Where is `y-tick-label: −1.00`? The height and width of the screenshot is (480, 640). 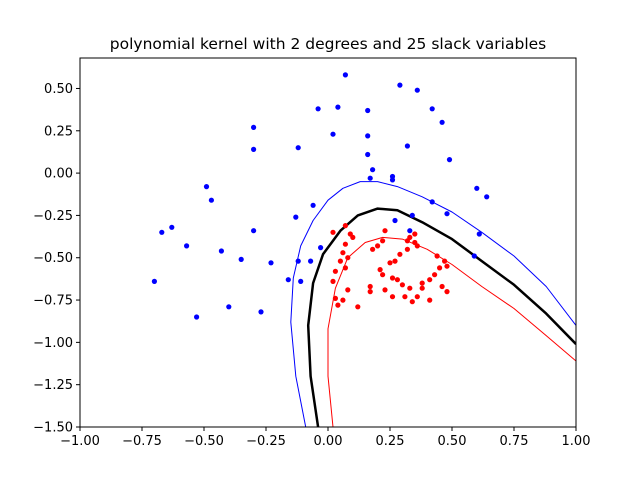 y-tick-label: −1.00 is located at coordinates (53, 343).